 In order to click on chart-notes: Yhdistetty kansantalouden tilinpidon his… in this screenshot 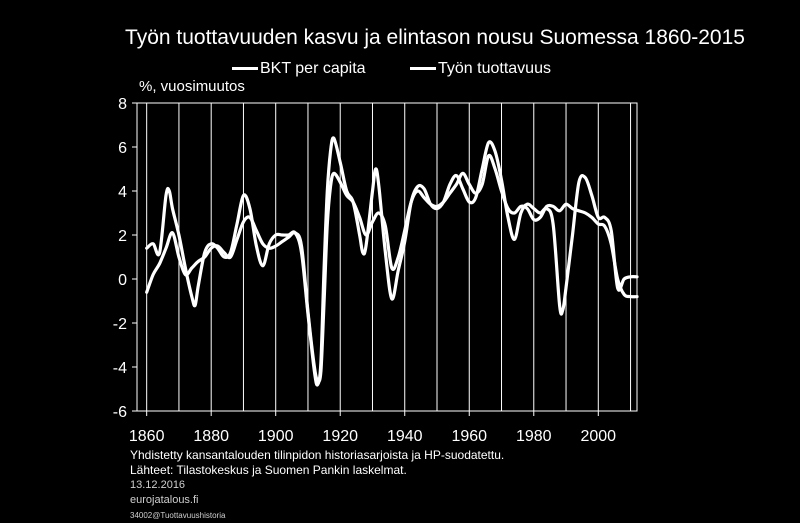, I will do `click(317, 485)`.